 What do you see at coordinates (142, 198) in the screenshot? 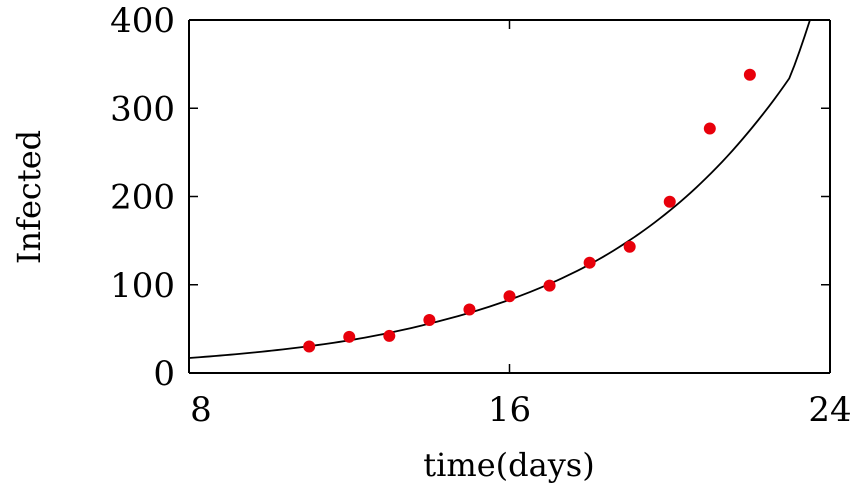
I see `y-tick-label: 200` at bounding box center [142, 198].